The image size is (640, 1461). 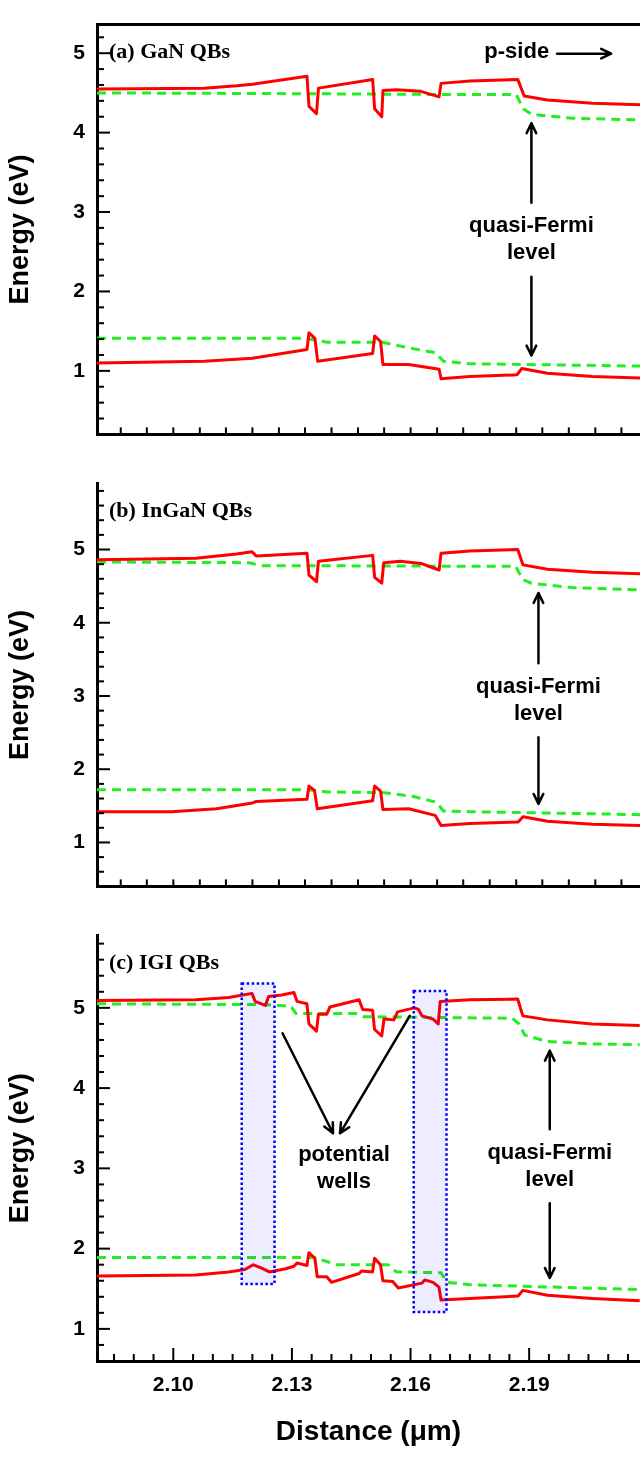 I want to click on x-tick-label: 2.19, so click(x=529, y=1384).